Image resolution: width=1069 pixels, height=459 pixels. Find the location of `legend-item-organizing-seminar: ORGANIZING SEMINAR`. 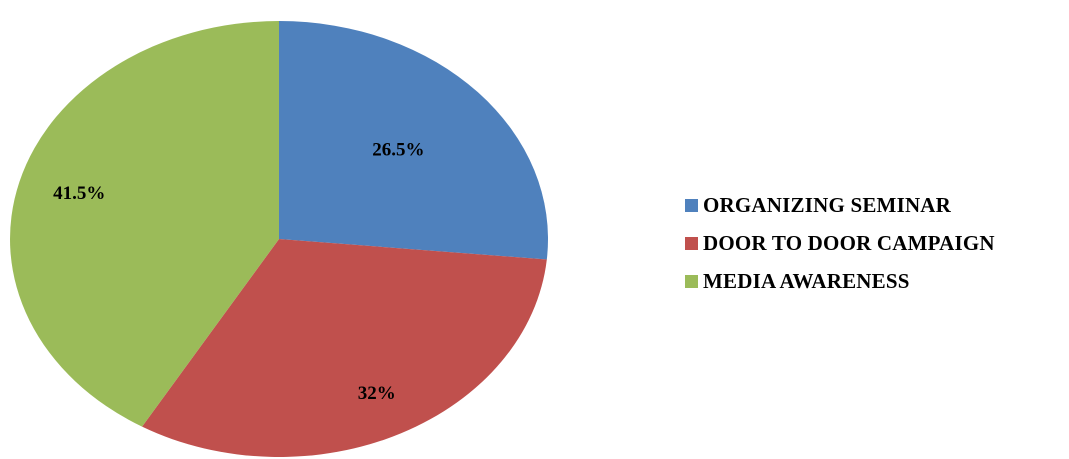

legend-item-organizing-seminar: ORGANIZING SEMINAR is located at coordinates (840, 205).